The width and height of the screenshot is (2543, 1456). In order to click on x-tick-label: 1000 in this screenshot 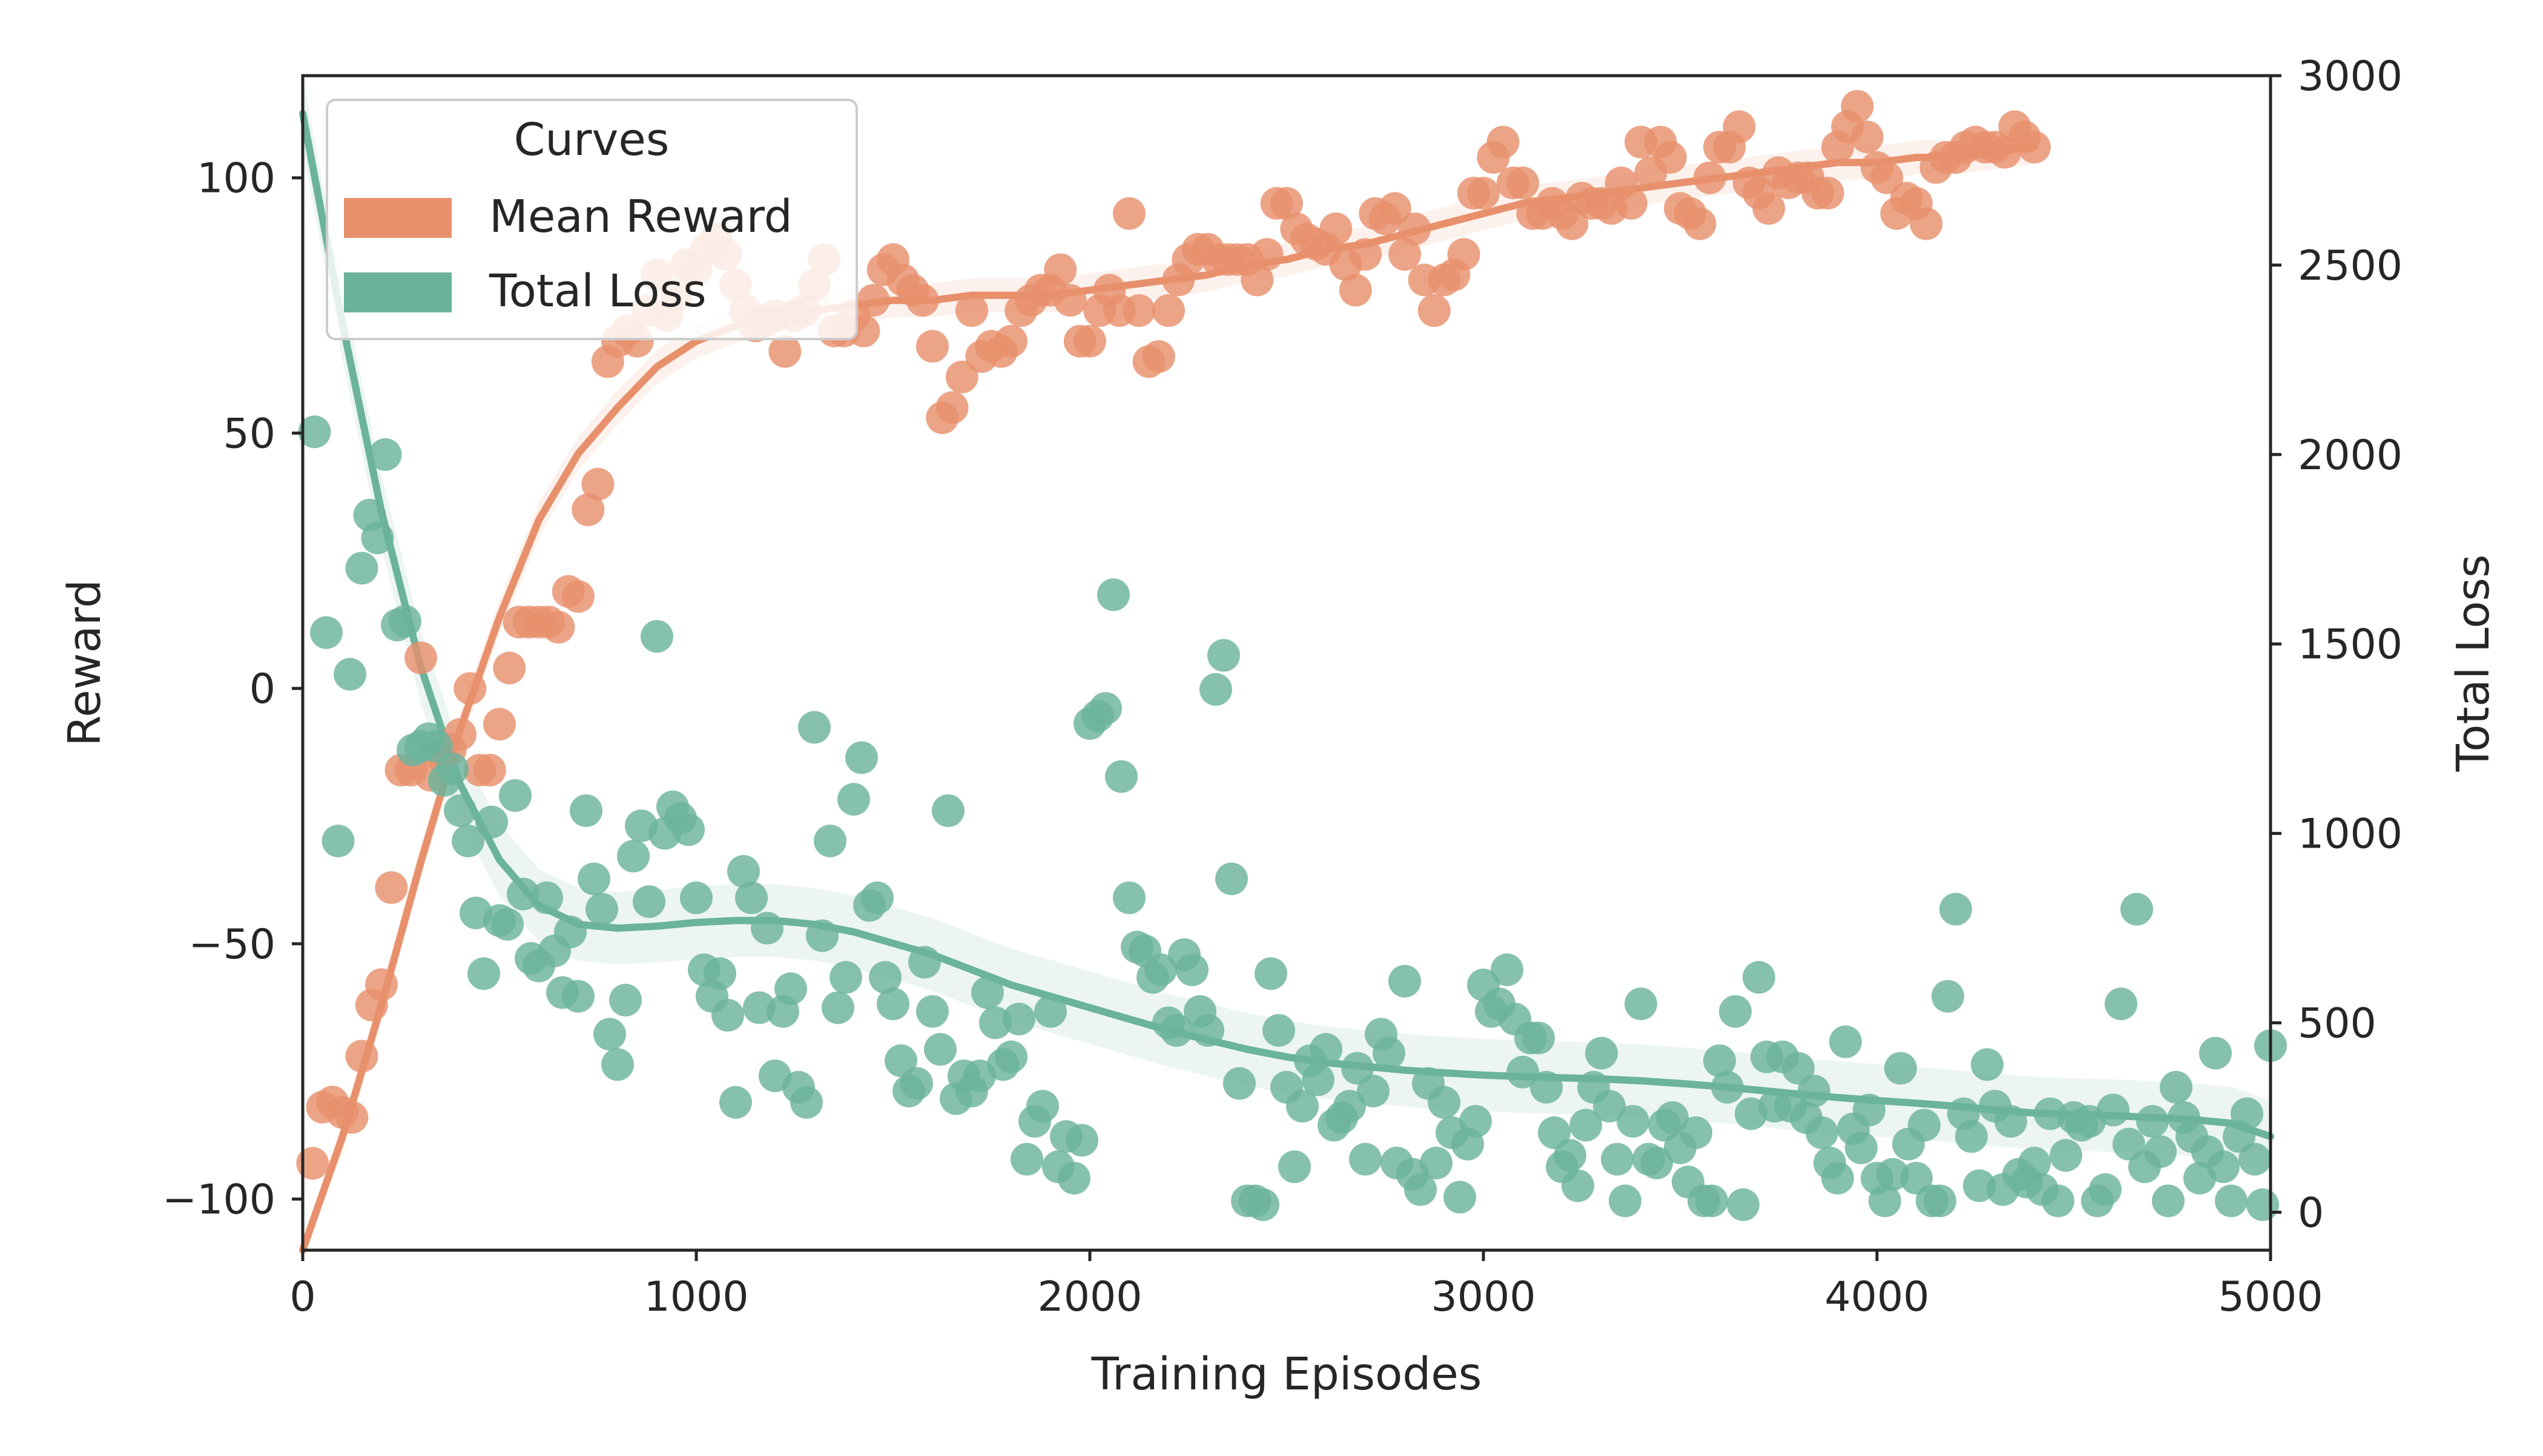, I will do `click(696, 1297)`.